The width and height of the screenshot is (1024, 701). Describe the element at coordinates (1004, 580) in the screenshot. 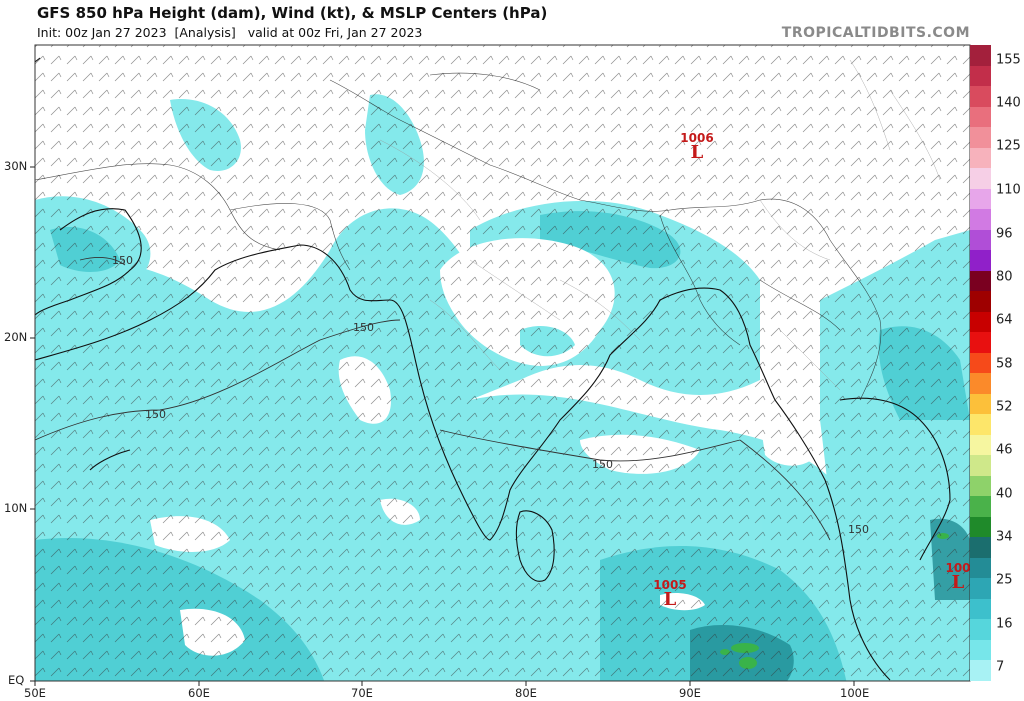

I see `colorbar-label: 25` at that location.